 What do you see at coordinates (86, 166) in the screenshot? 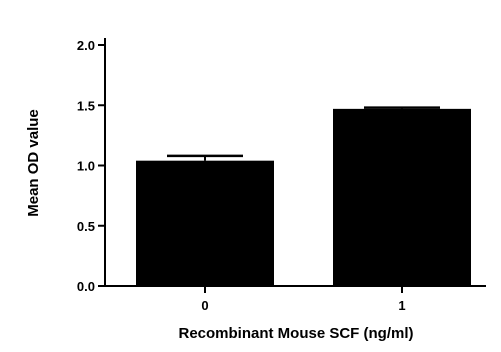
I see `y-tick-label-1.0: 1.0` at bounding box center [86, 166].